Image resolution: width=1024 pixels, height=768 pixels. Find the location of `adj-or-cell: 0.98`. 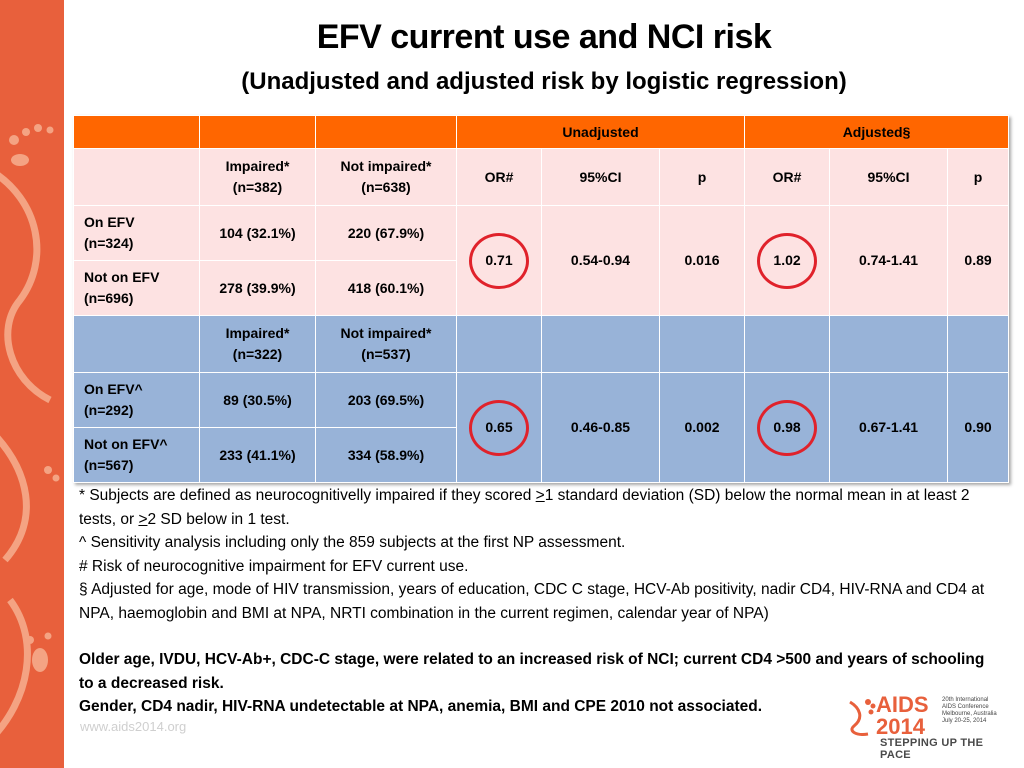

adj-or-cell: 0.98 is located at coordinates (787, 427).